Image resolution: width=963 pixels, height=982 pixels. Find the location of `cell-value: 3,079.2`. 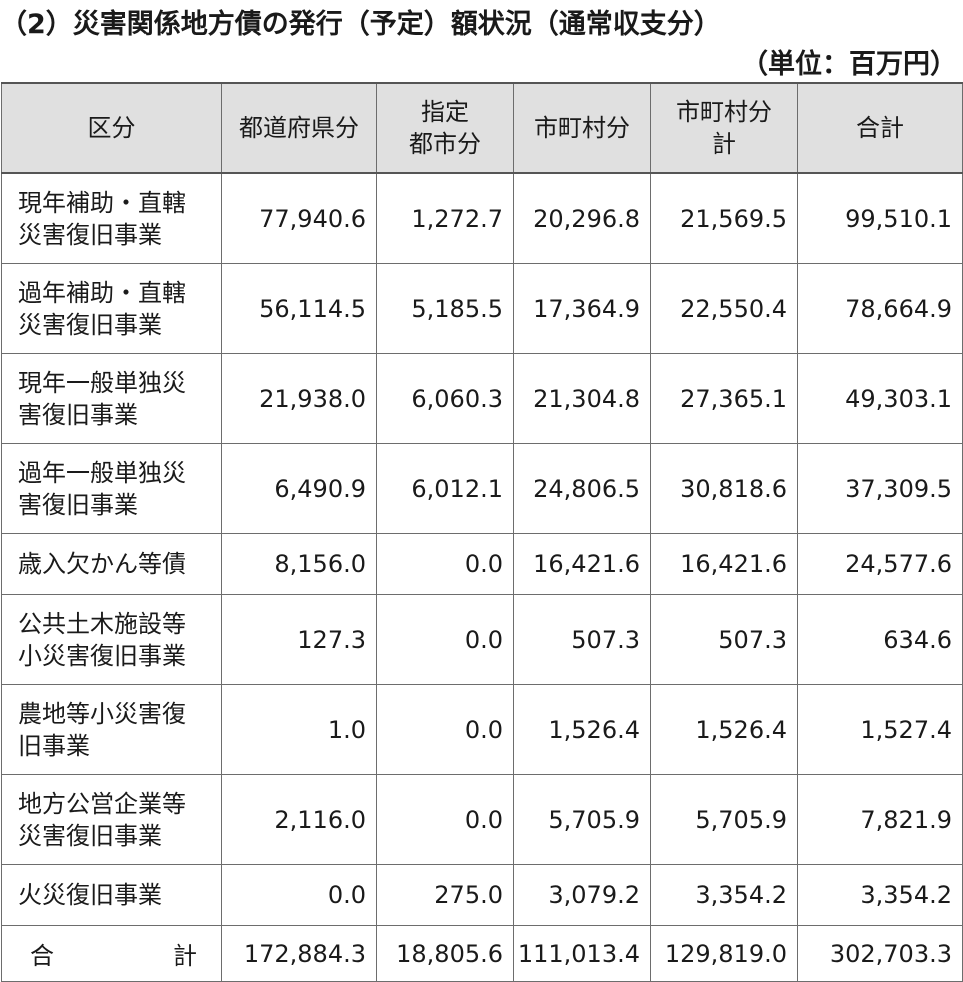

cell-value: 3,079.2 is located at coordinates (582, 895).